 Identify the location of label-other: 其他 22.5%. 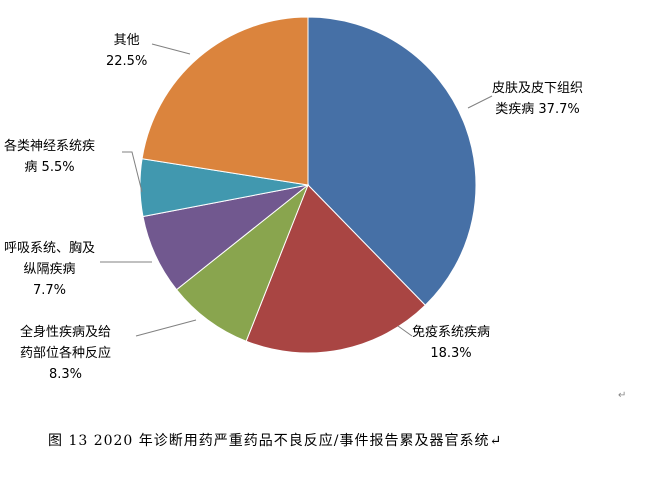
(126, 51).